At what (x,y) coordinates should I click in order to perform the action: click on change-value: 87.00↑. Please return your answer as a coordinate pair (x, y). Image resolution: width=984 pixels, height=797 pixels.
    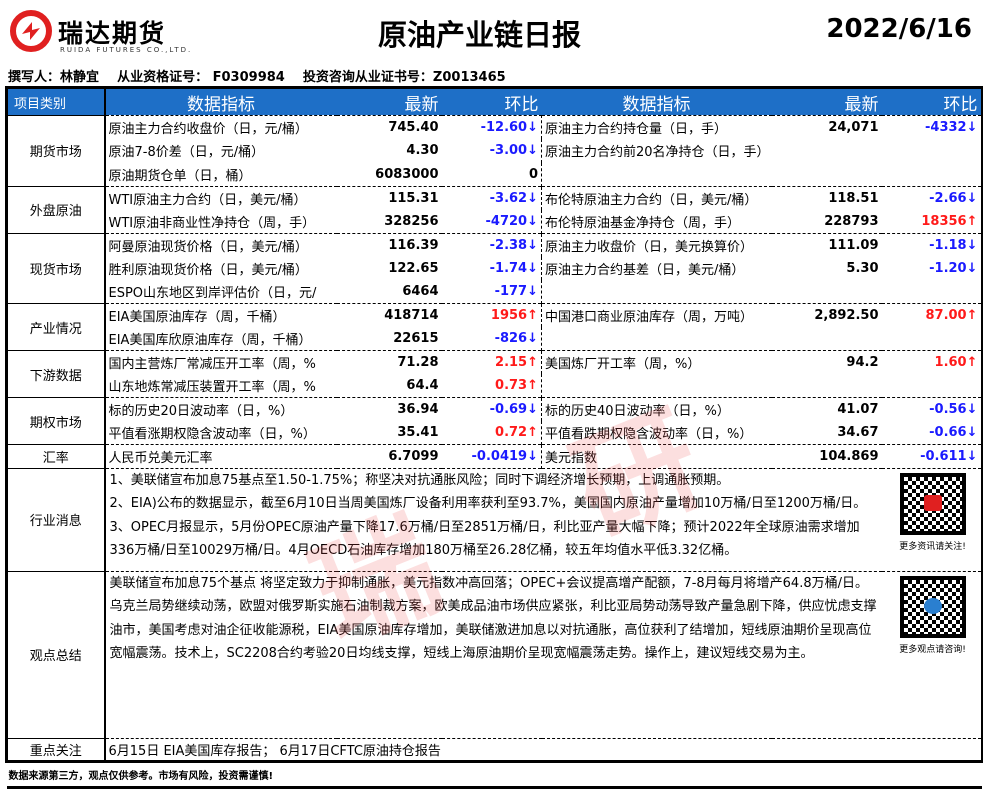
    Looking at the image, I should click on (932, 315).